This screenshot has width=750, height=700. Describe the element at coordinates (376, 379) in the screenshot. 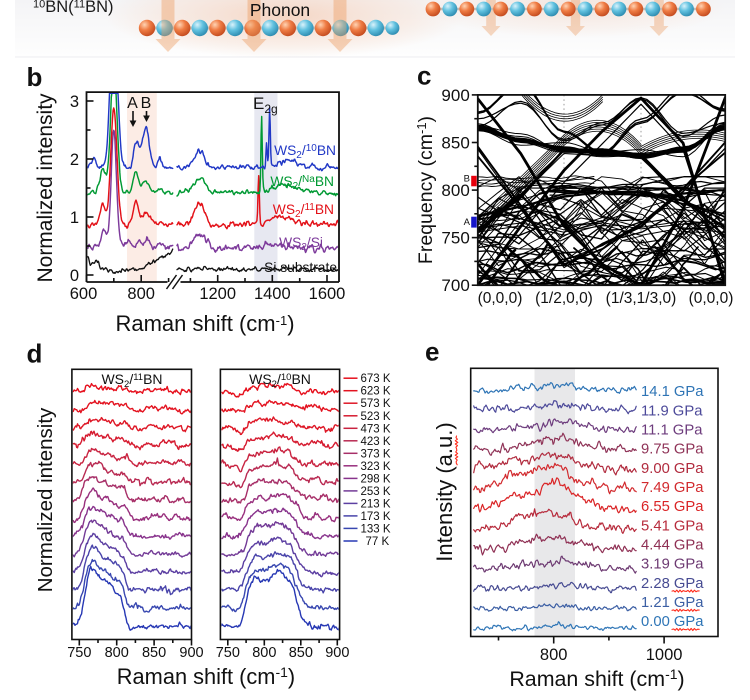

I see `svg-text: 673 K` at that location.